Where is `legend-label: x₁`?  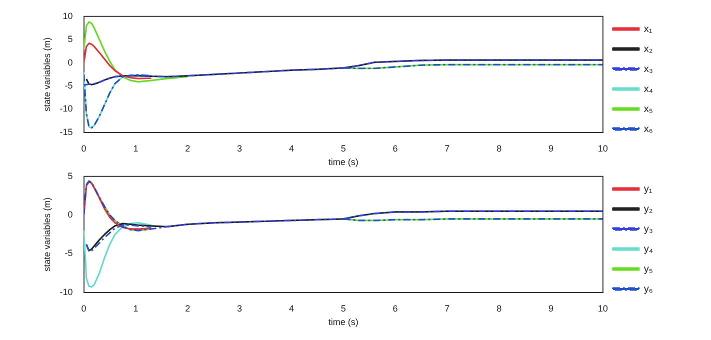
legend-label: x₁ is located at coordinates (648, 29).